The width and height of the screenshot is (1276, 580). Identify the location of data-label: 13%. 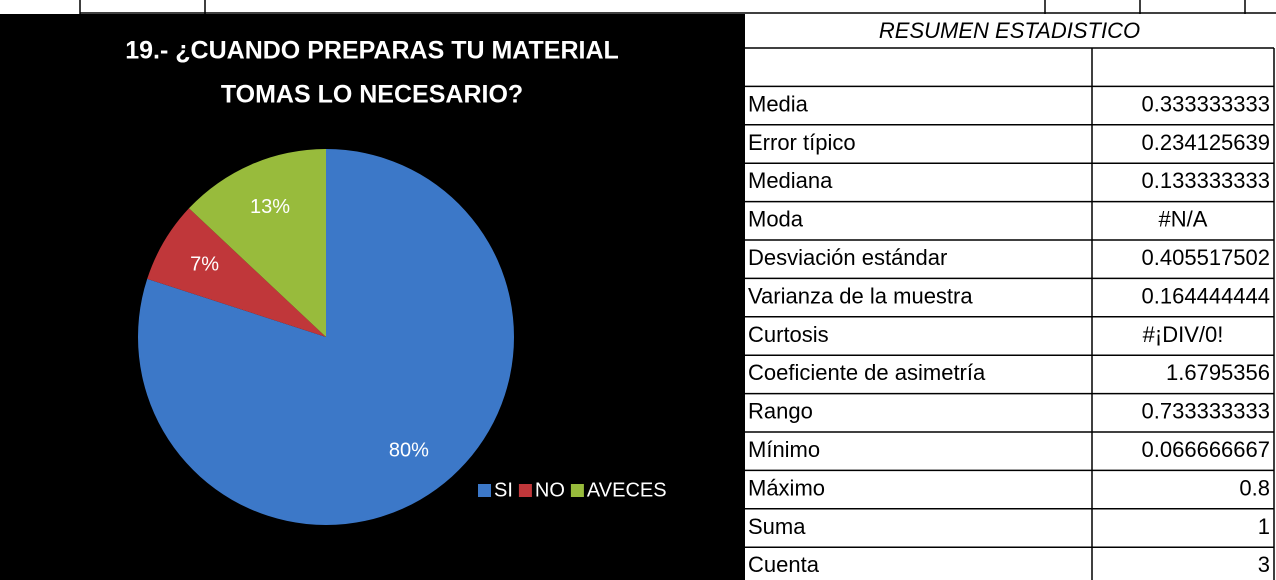
(270, 207).